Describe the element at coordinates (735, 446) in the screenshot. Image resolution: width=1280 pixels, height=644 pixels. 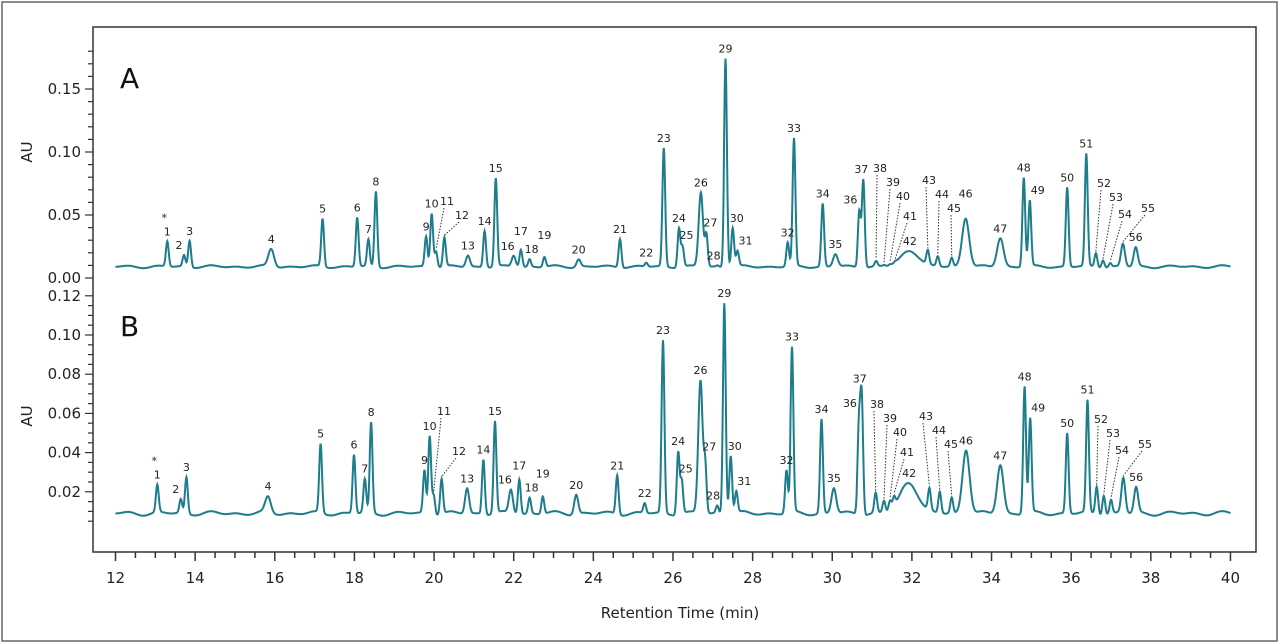
I see `peak-label: 30` at that location.